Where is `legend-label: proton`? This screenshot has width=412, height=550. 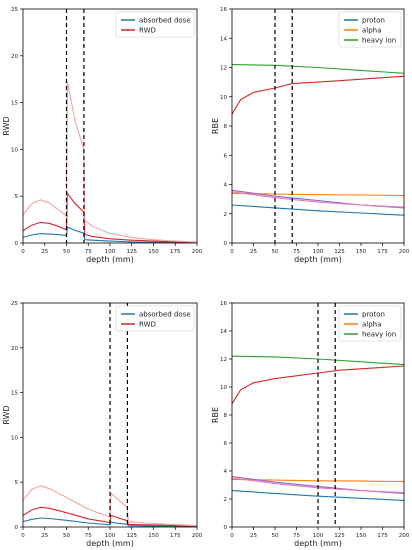
legend-label: proton is located at coordinates (373, 315).